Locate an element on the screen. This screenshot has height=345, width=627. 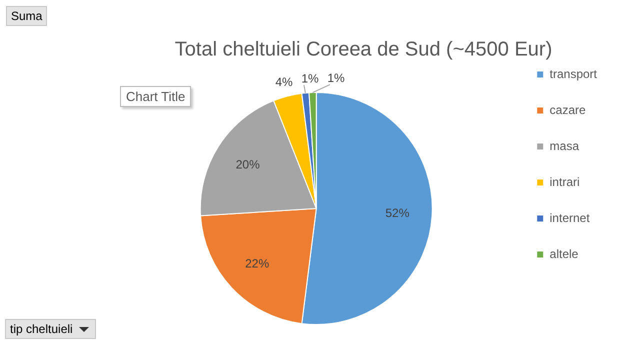
text: tip cheltuieli is located at coordinates (50, 329).